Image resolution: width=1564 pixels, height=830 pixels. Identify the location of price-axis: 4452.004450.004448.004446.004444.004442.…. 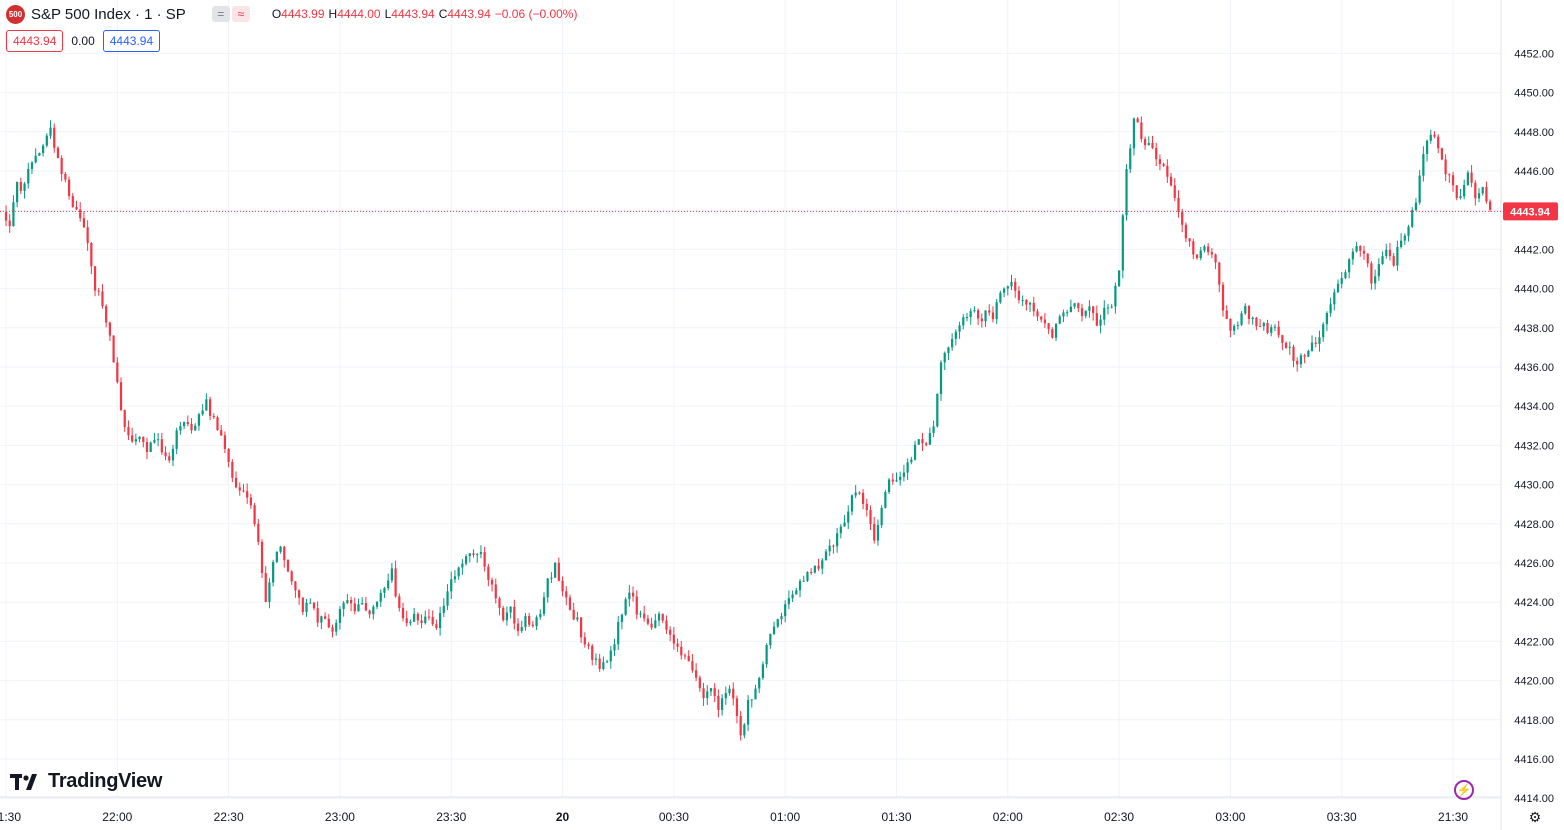
(1534, 426).